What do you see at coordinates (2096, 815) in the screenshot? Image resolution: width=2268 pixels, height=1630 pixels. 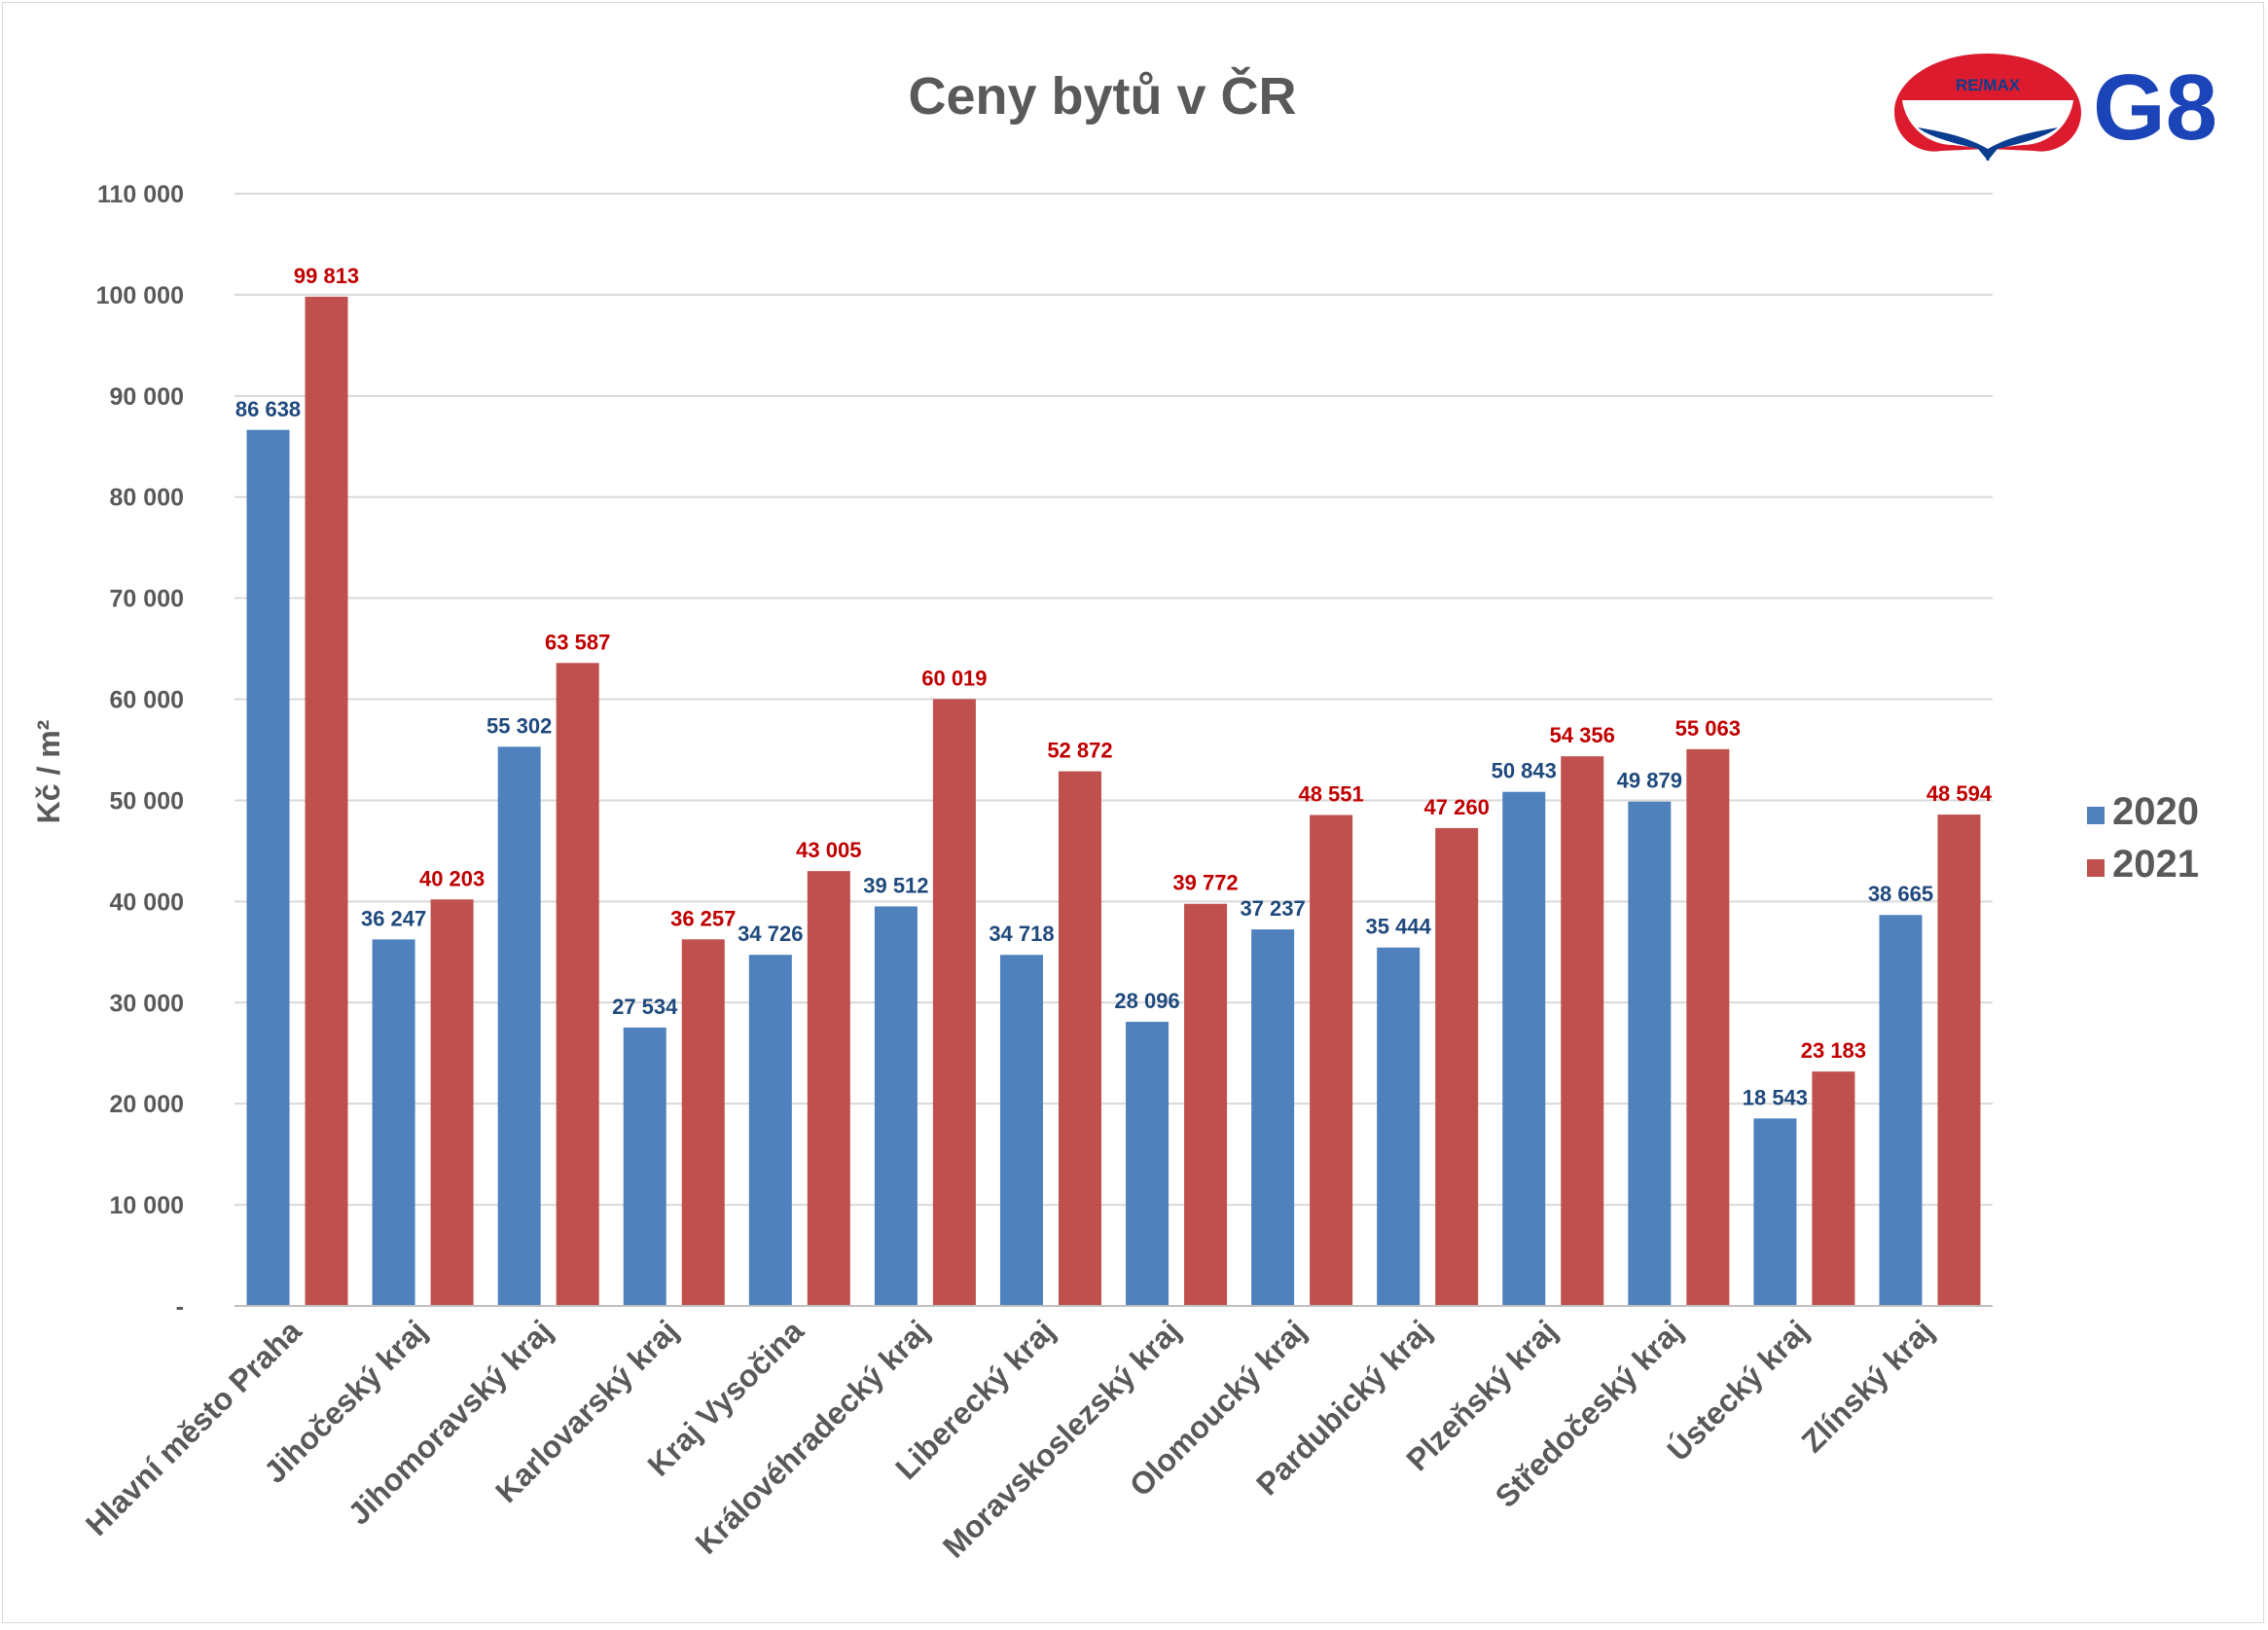 I see `legend-swatch-2020` at bounding box center [2096, 815].